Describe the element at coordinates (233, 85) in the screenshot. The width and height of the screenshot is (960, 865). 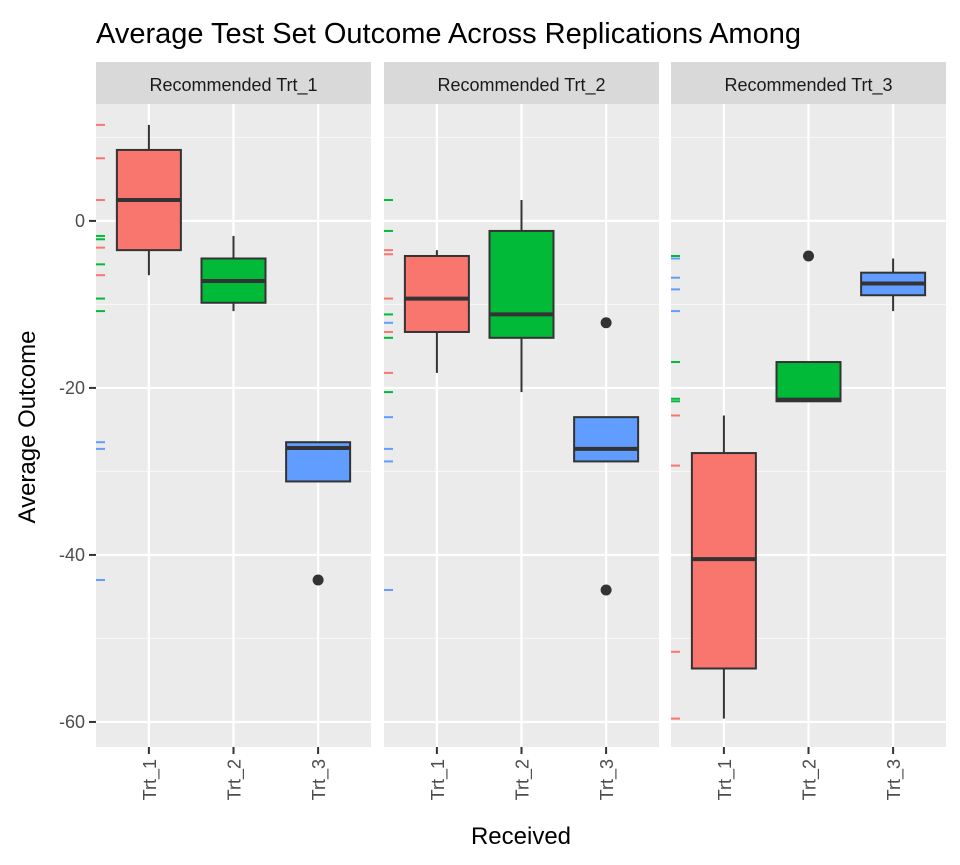
I see `facet-strip-label: Recommended Trt_1` at that location.